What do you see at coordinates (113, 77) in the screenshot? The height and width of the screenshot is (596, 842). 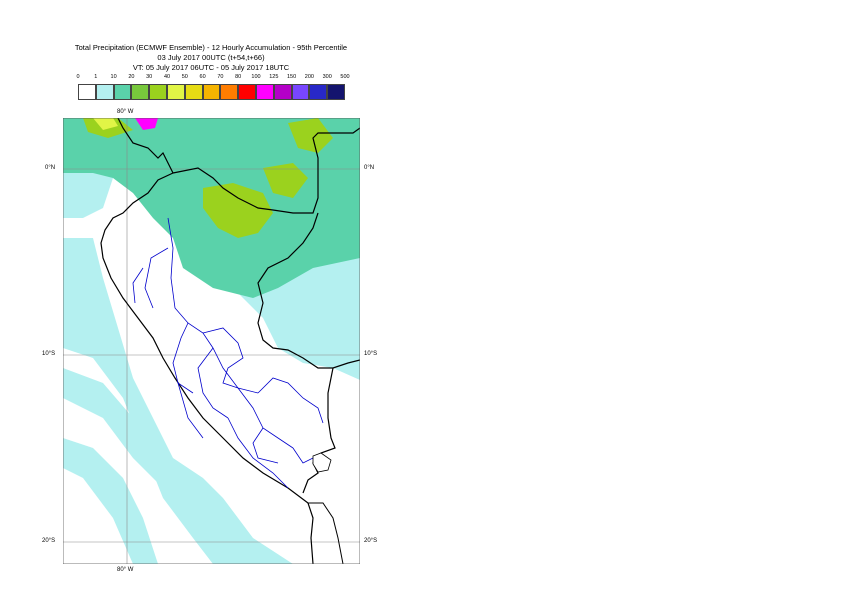 I see `legend-label: 10` at bounding box center [113, 77].